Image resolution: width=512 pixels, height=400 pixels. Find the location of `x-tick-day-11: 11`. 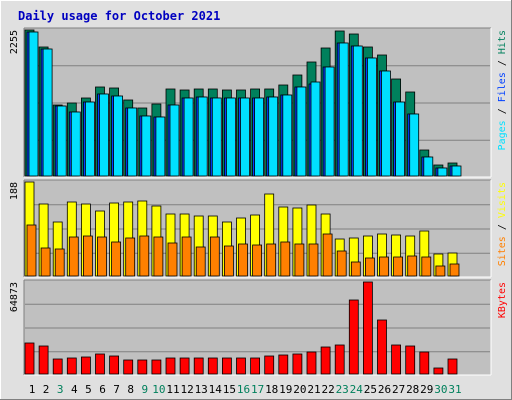

x-tick-day-11: 11 is located at coordinates (172, 389).